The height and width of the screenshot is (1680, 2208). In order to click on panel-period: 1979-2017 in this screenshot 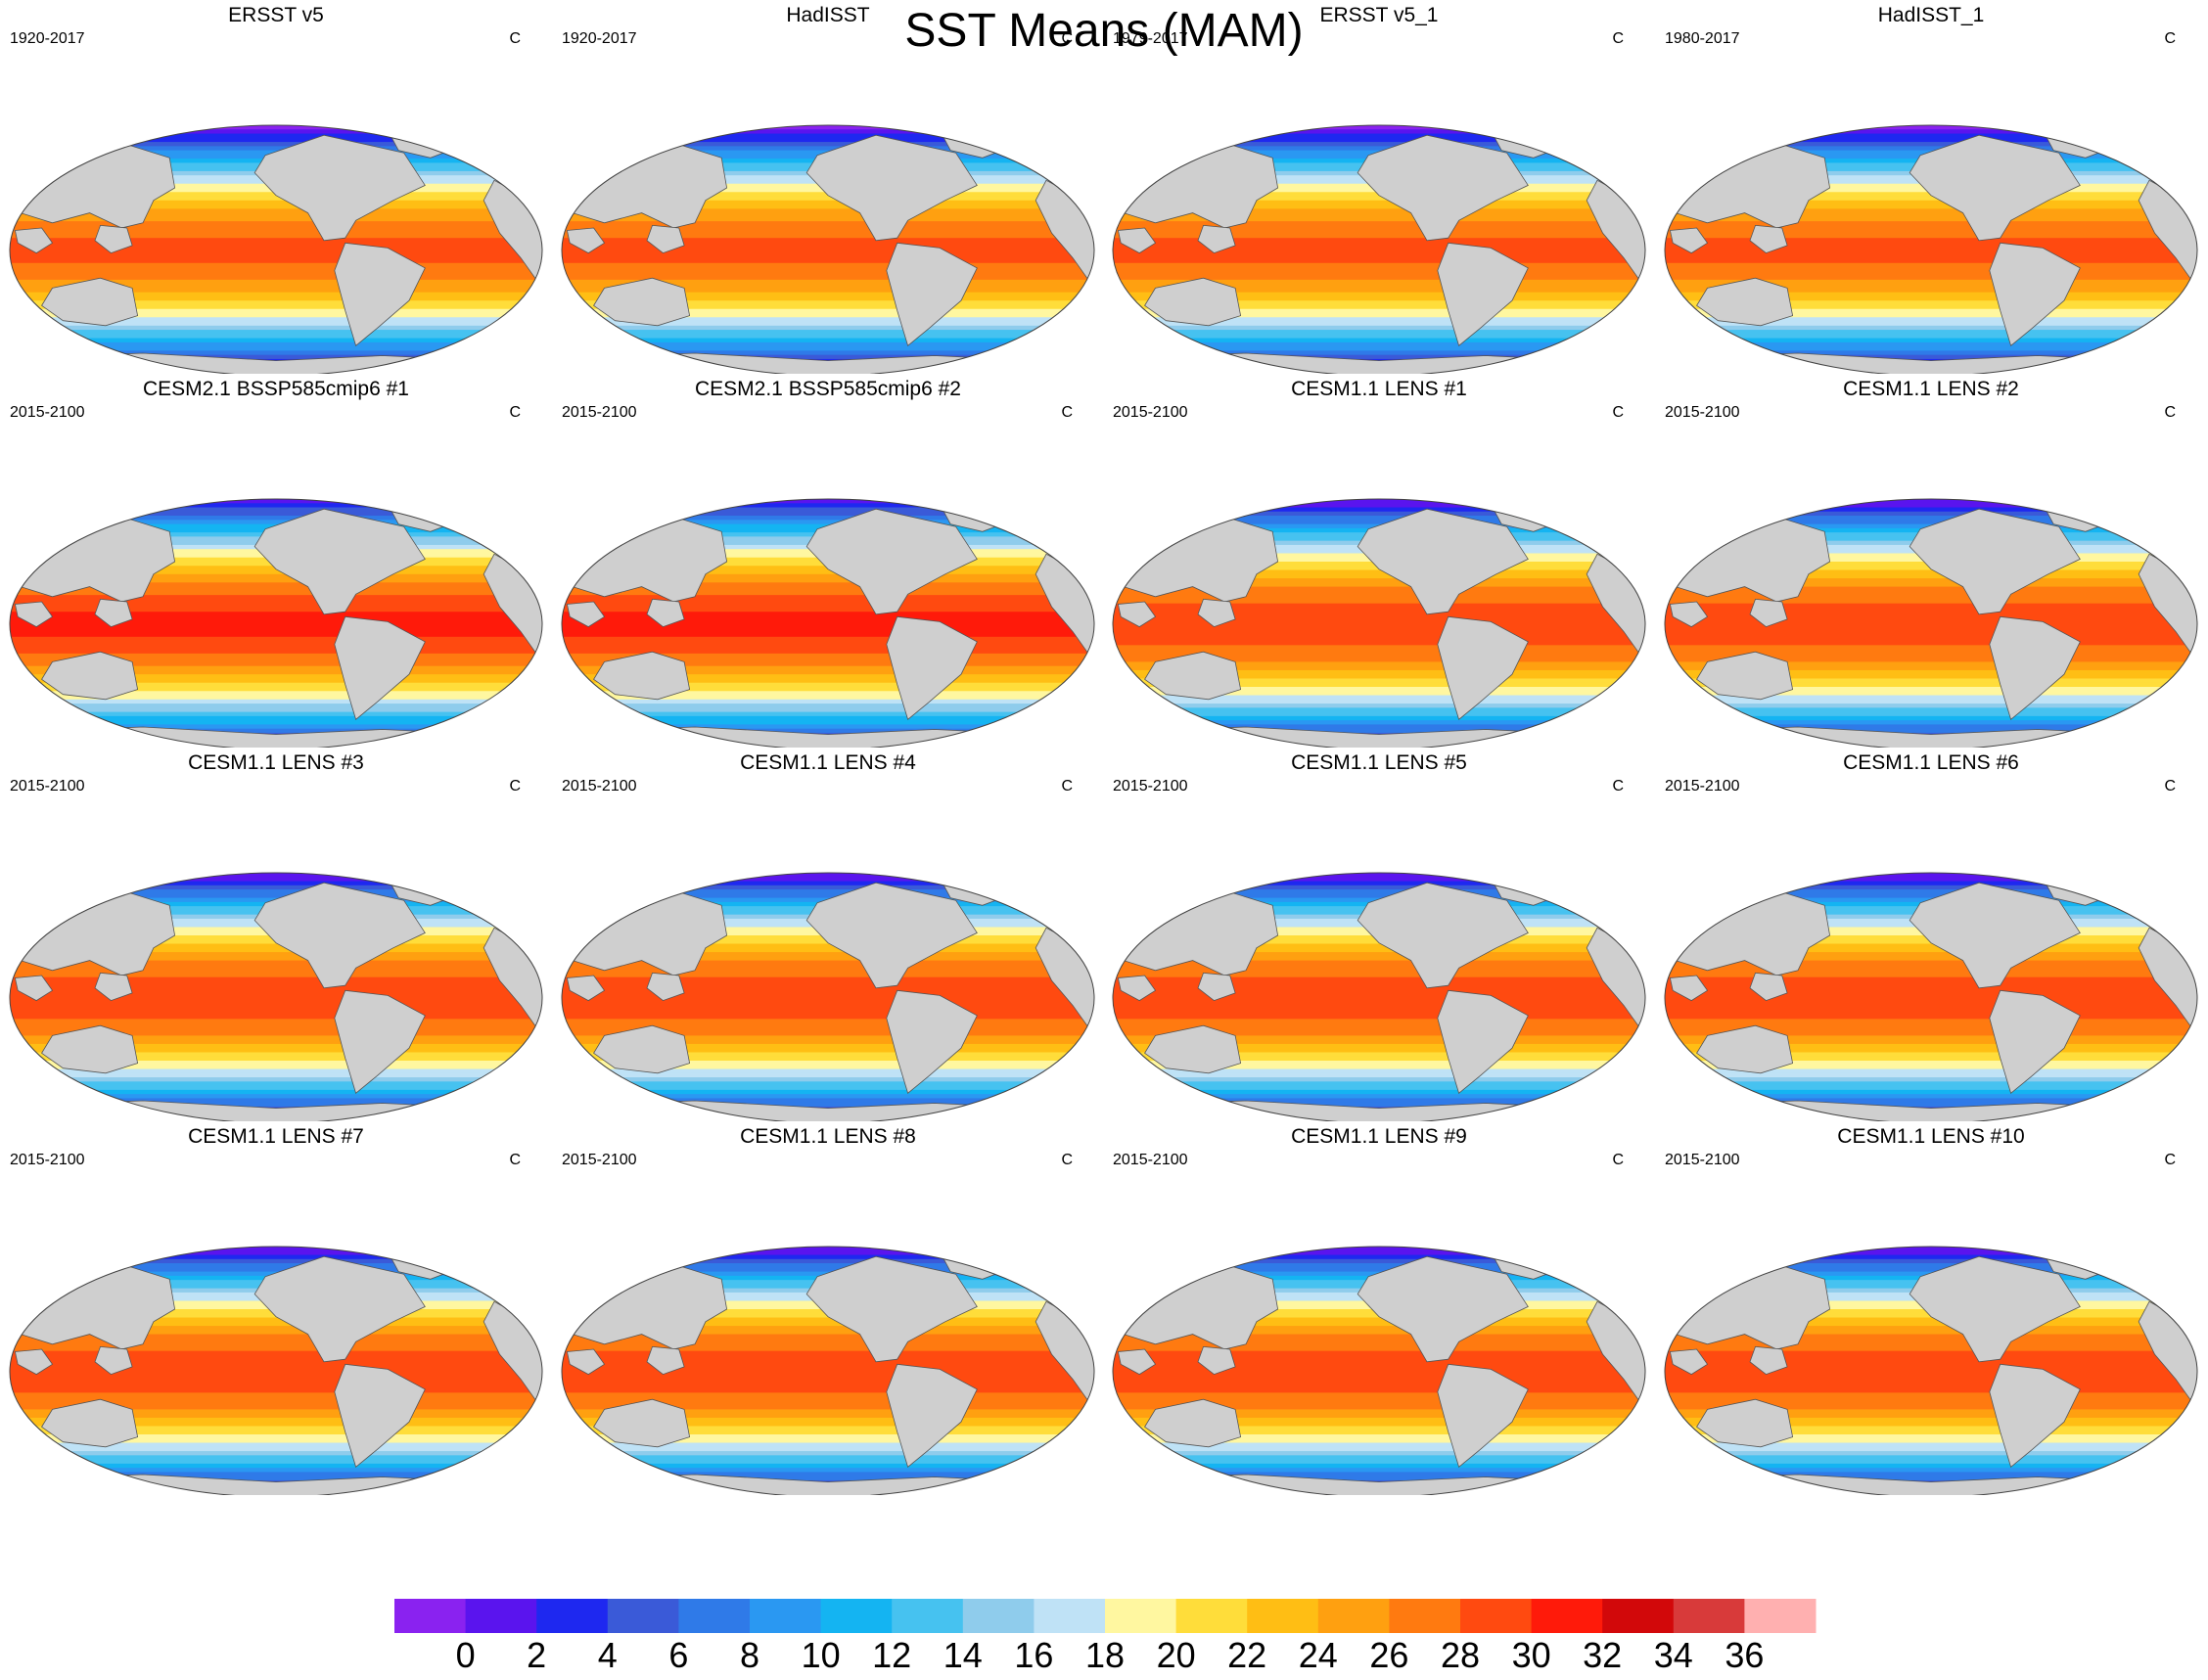, I will do `click(1150, 38)`.